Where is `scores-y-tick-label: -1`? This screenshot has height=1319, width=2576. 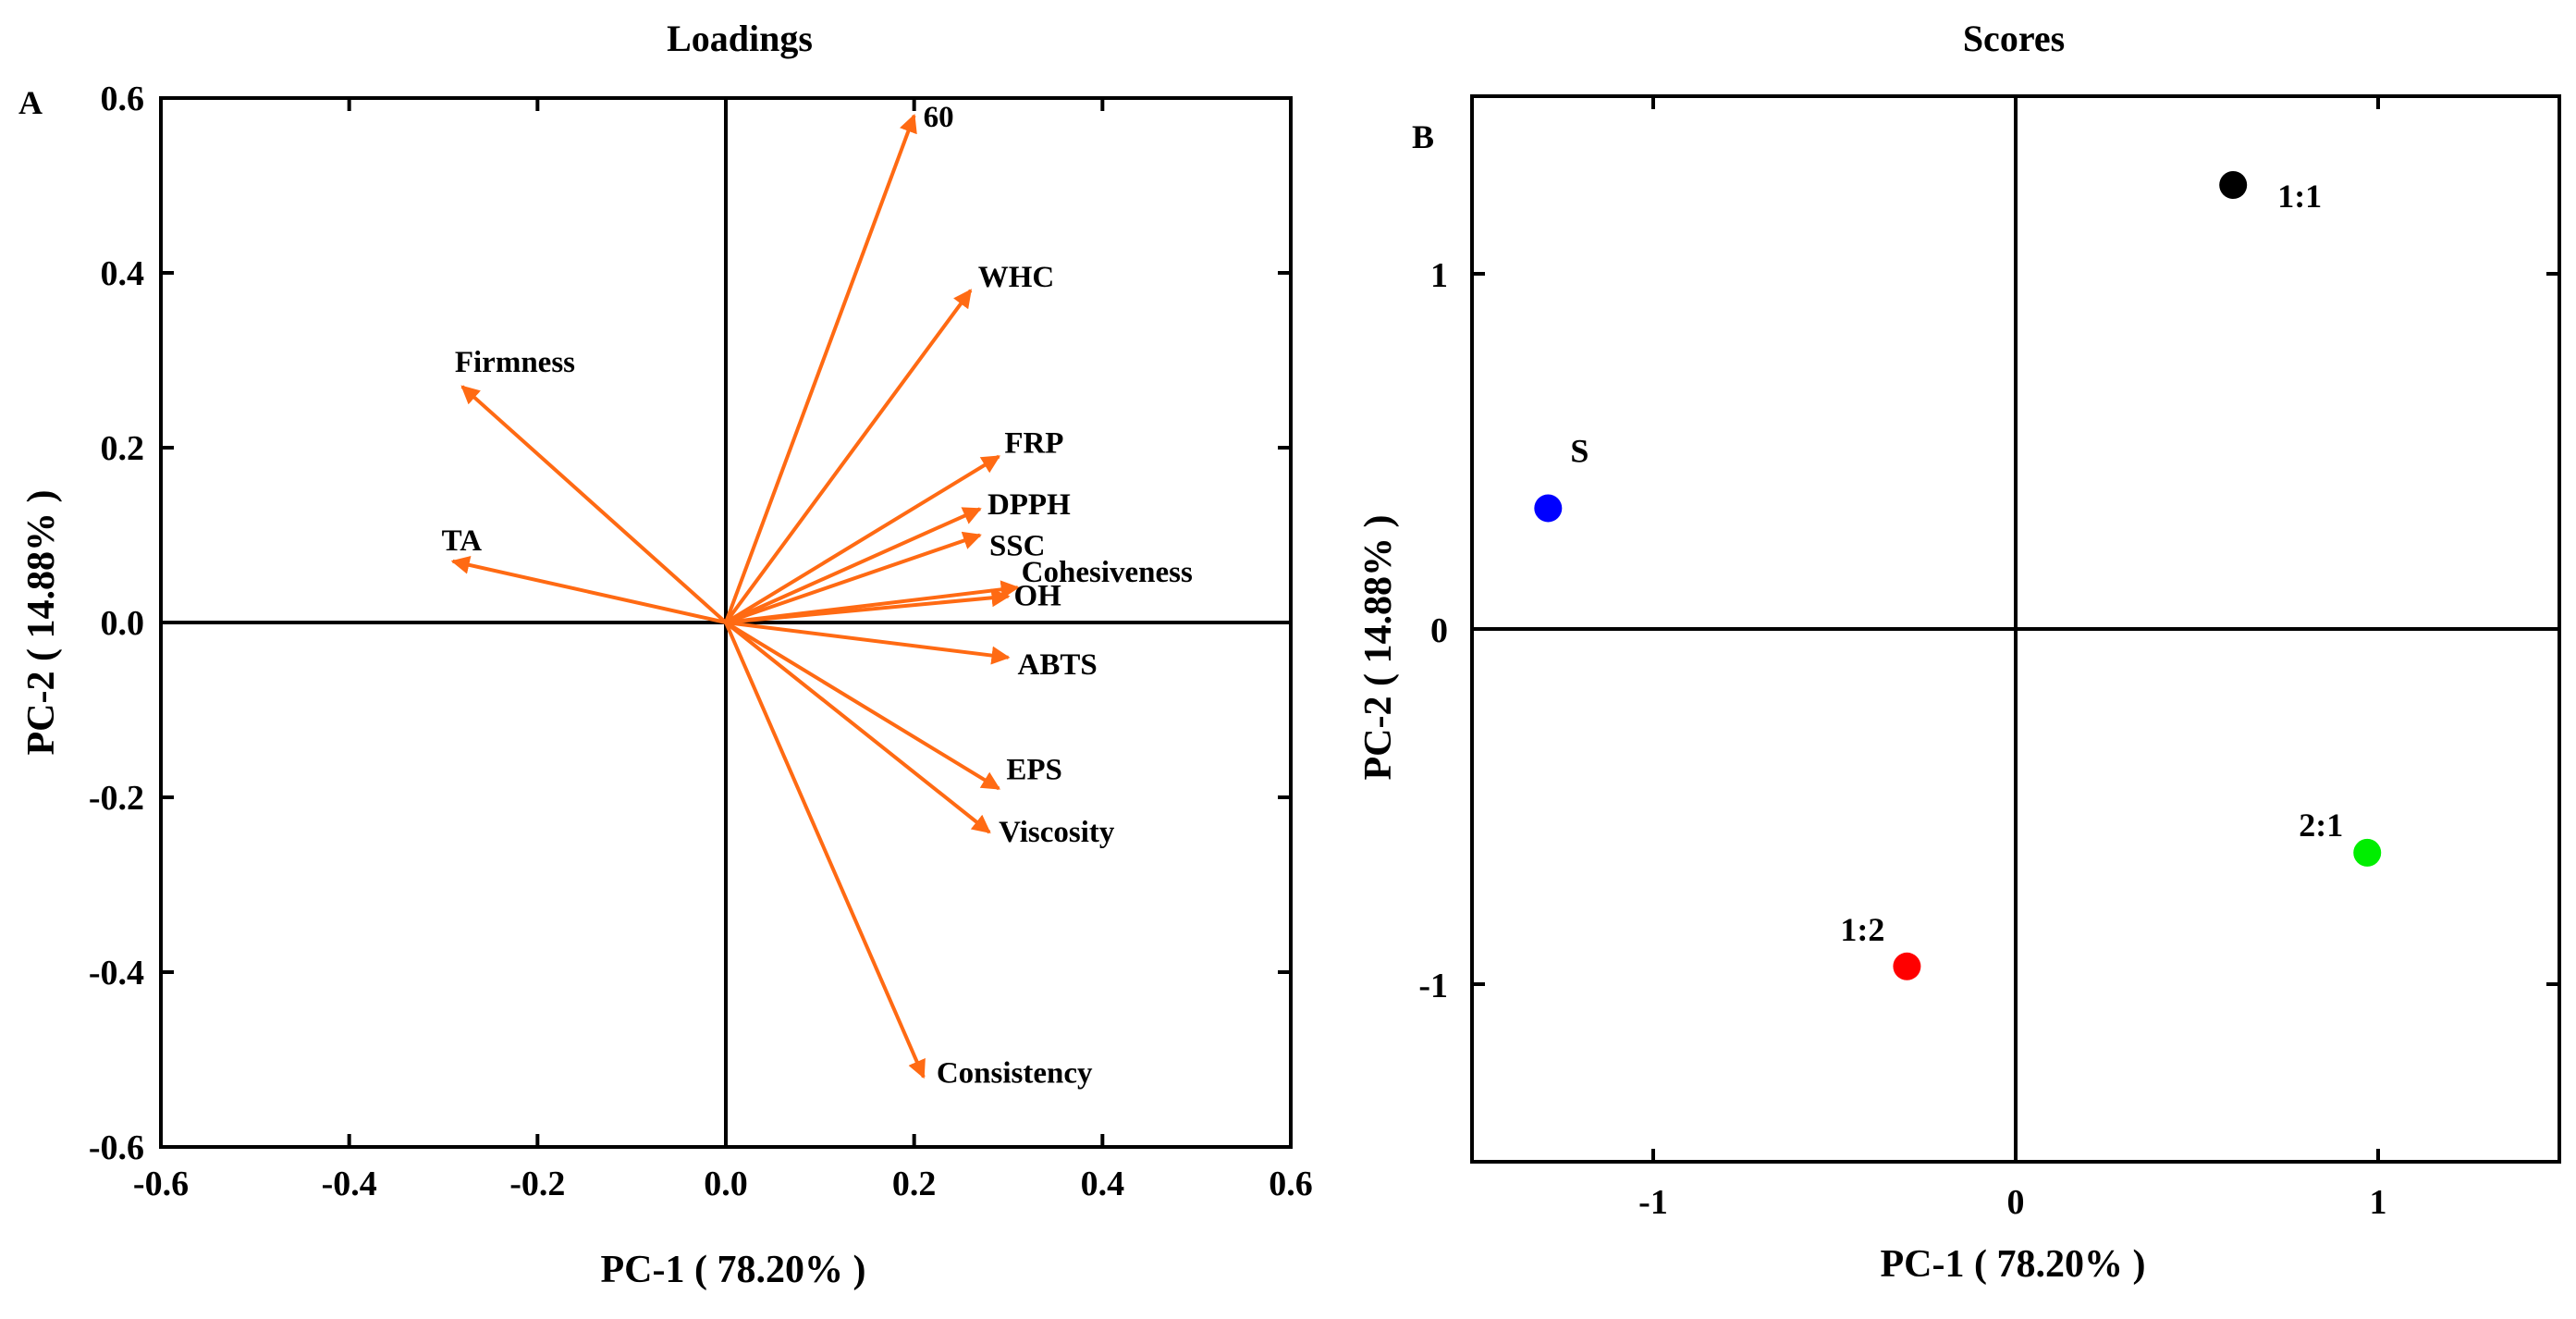
scores-y-tick-label: -1 is located at coordinates (1433, 986).